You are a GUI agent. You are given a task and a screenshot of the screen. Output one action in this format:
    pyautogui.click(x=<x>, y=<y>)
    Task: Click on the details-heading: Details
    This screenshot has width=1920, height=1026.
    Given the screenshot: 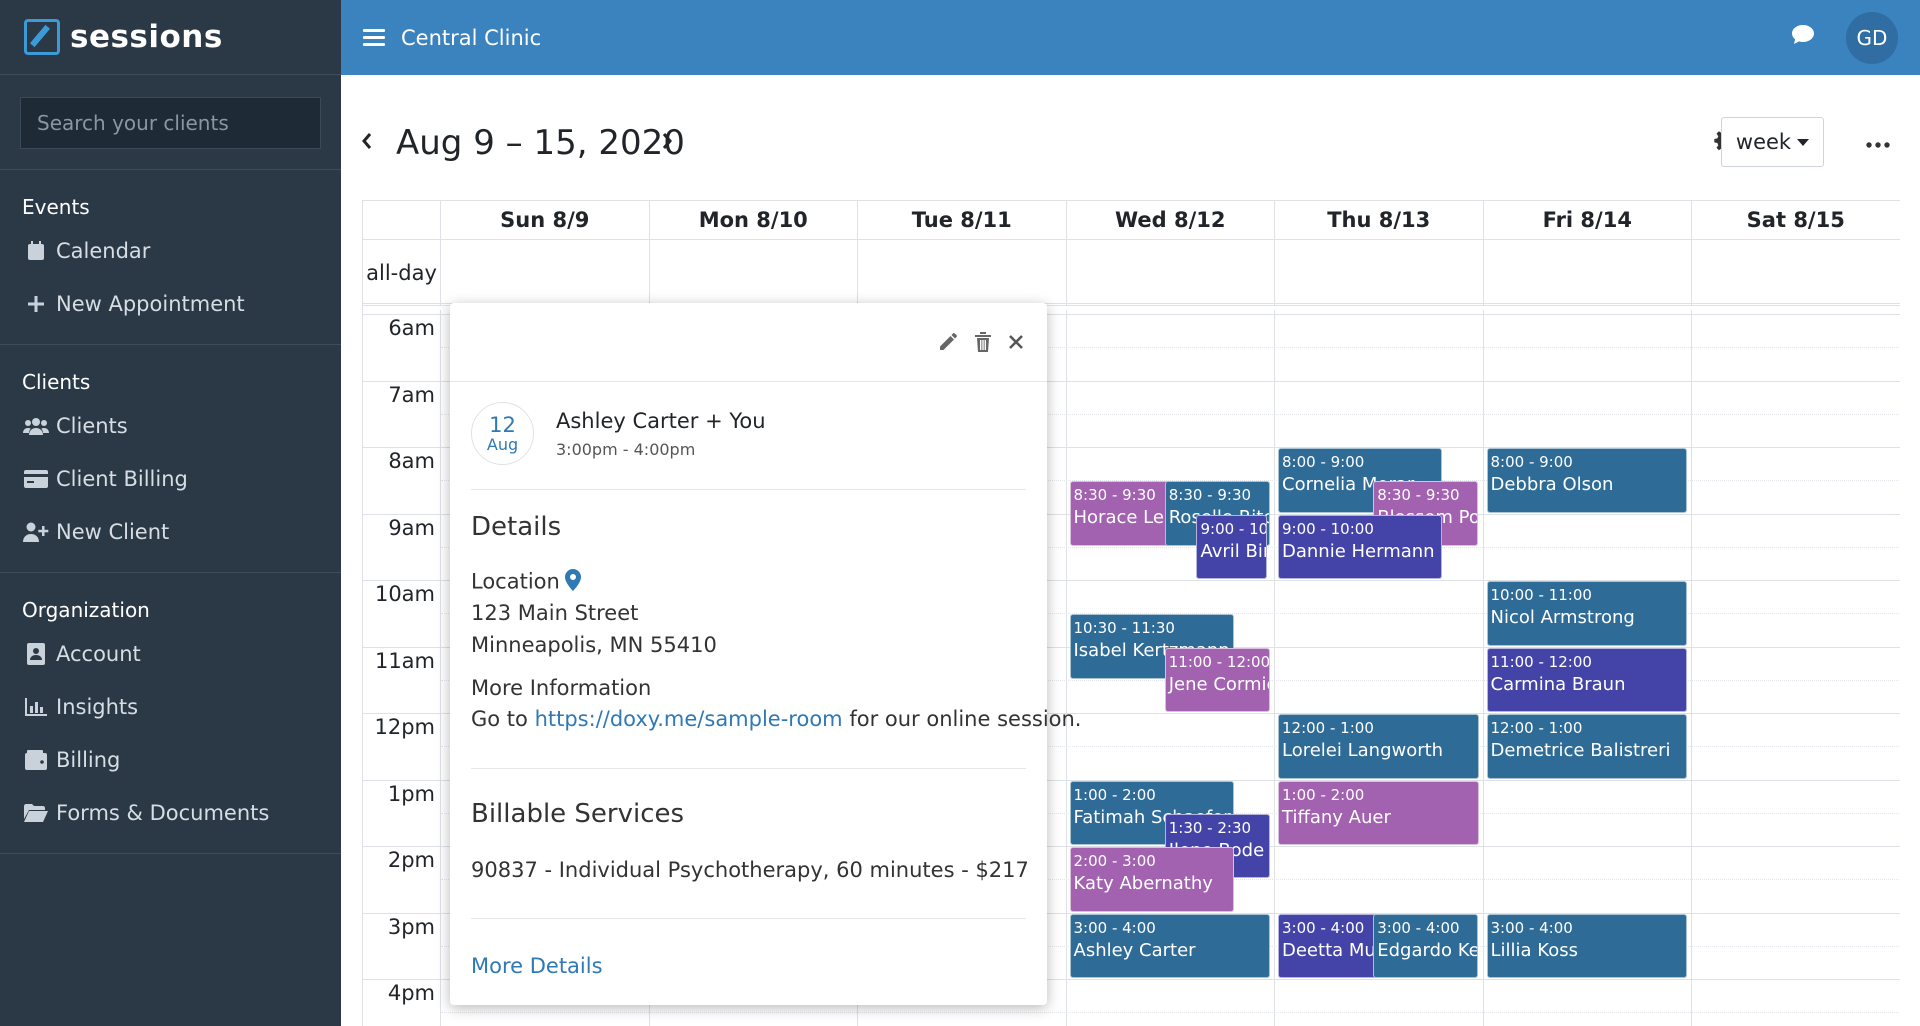 What is the action you would take?
    pyautogui.click(x=516, y=527)
    